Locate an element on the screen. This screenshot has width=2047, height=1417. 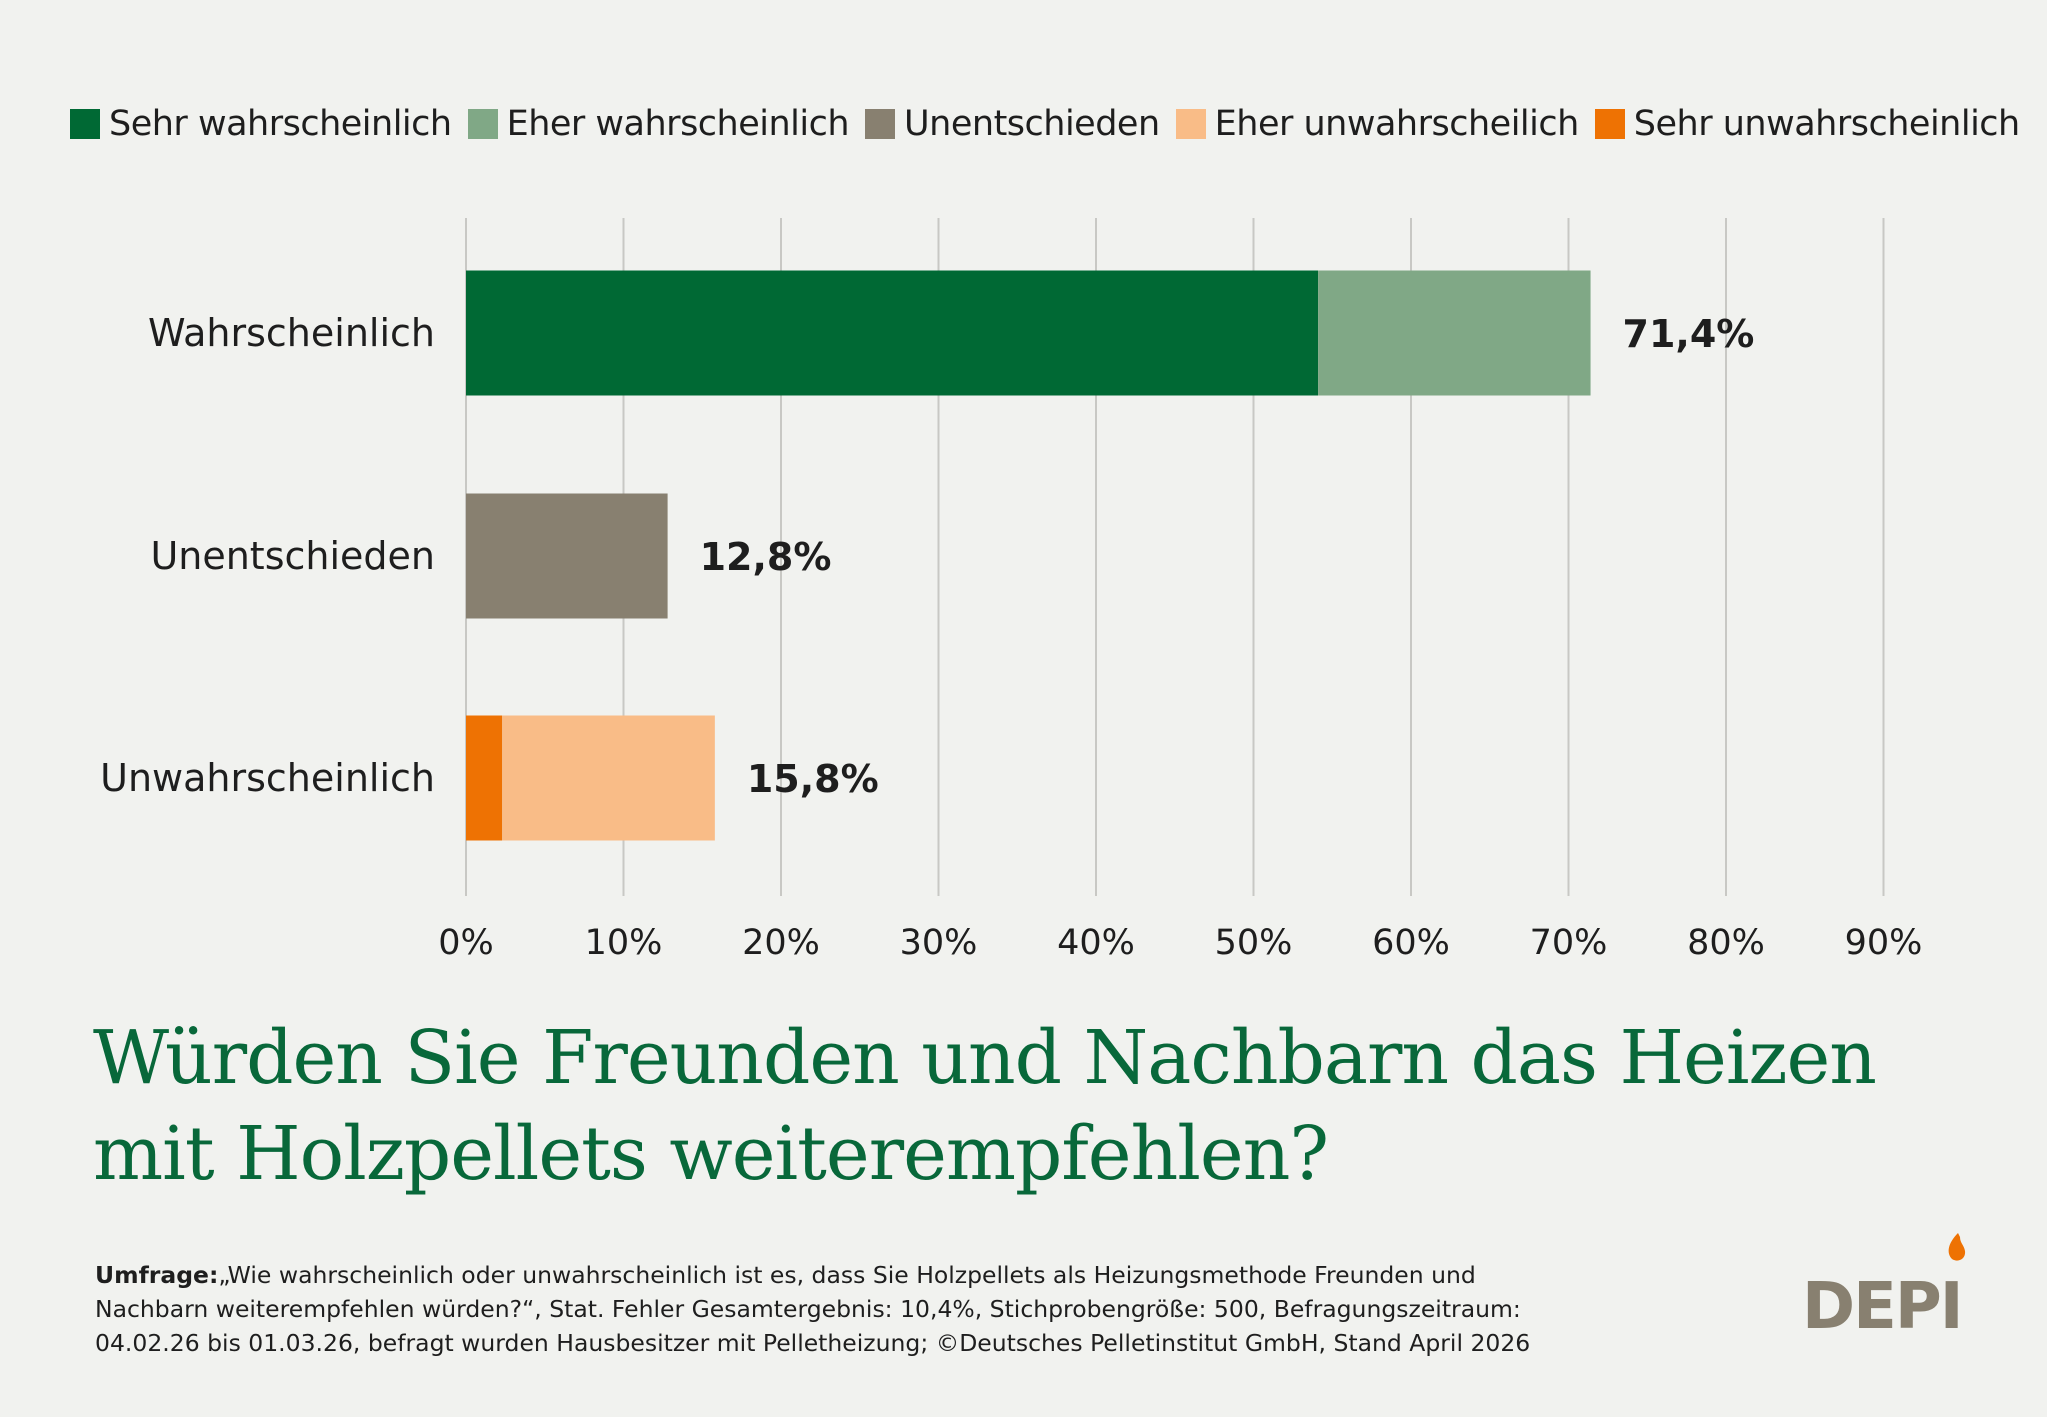
x-tick-label: 50% is located at coordinates (1254, 943).